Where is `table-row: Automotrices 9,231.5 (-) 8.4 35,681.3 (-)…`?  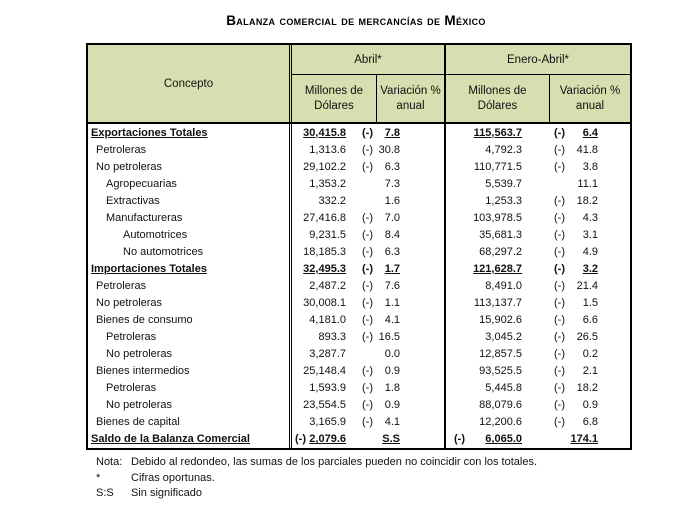 table-row: Automotrices 9,231.5 (-) 8.4 35,681.3 (-)… is located at coordinates (359, 235).